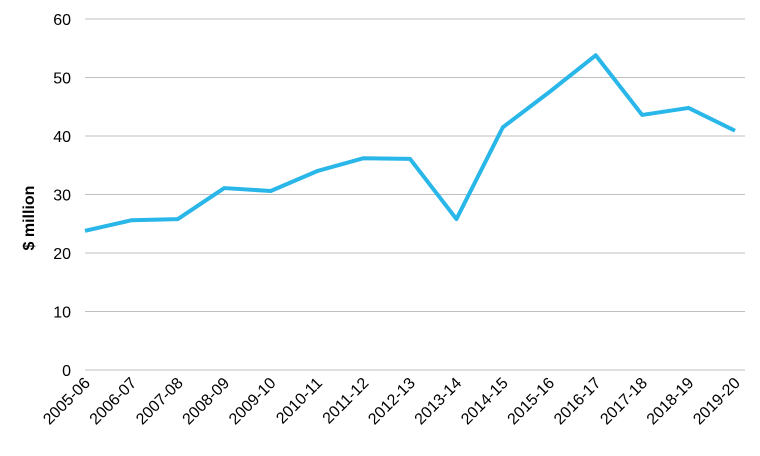 The width and height of the screenshot is (760, 456). Describe the element at coordinates (578, 402) in the screenshot. I see `x-tick-label: 2016-17` at that location.